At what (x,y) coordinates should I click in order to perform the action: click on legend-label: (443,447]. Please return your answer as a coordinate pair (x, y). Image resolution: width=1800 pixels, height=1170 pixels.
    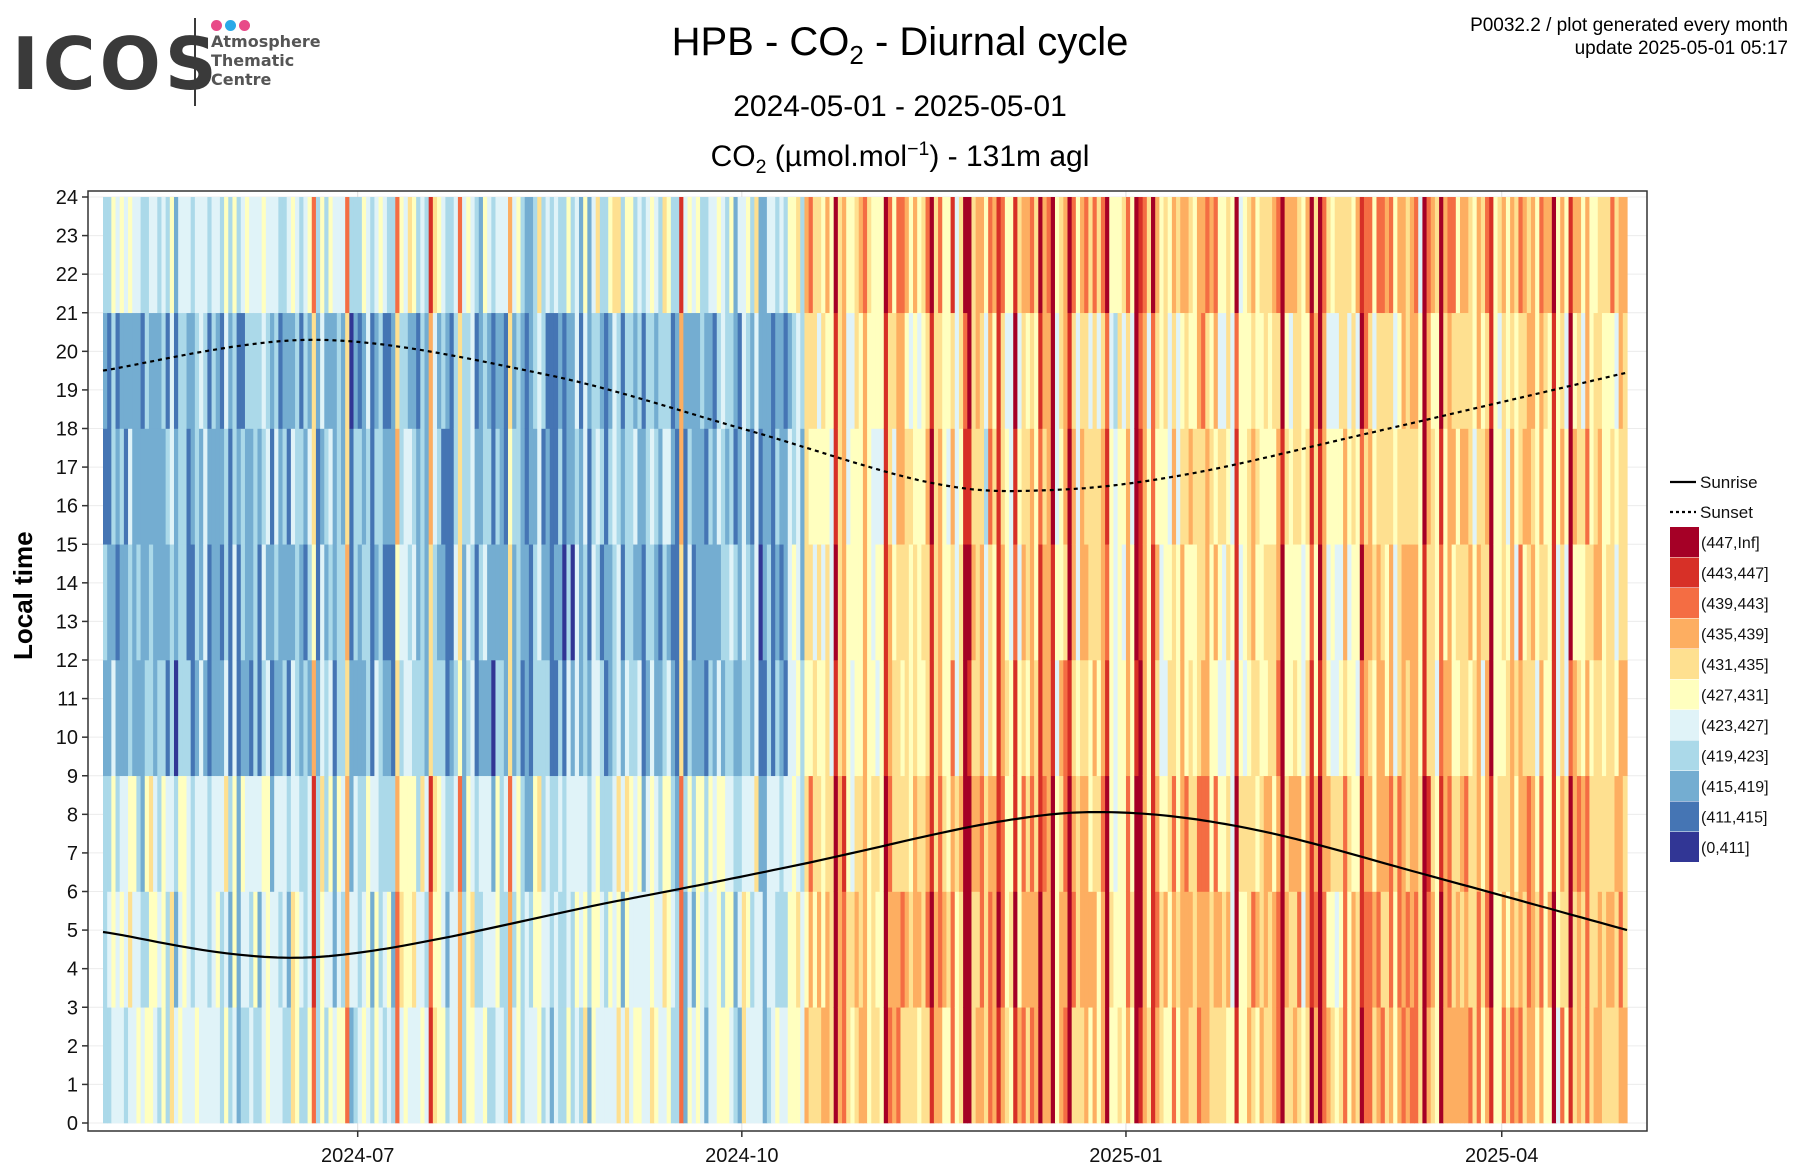
    Looking at the image, I should click on (1735, 574).